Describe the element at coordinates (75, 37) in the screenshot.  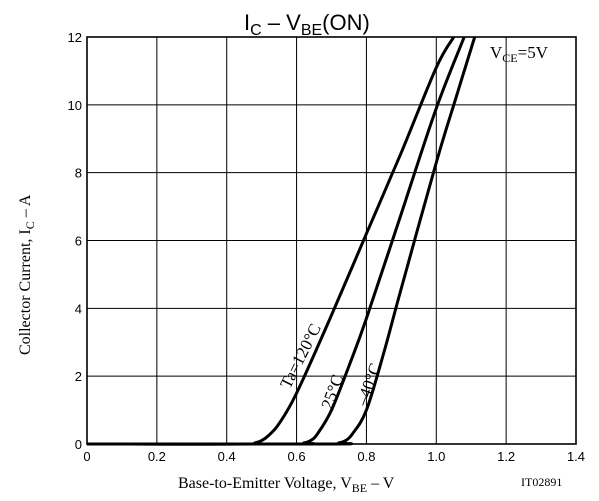
I see `y-tick-label: 12` at that location.